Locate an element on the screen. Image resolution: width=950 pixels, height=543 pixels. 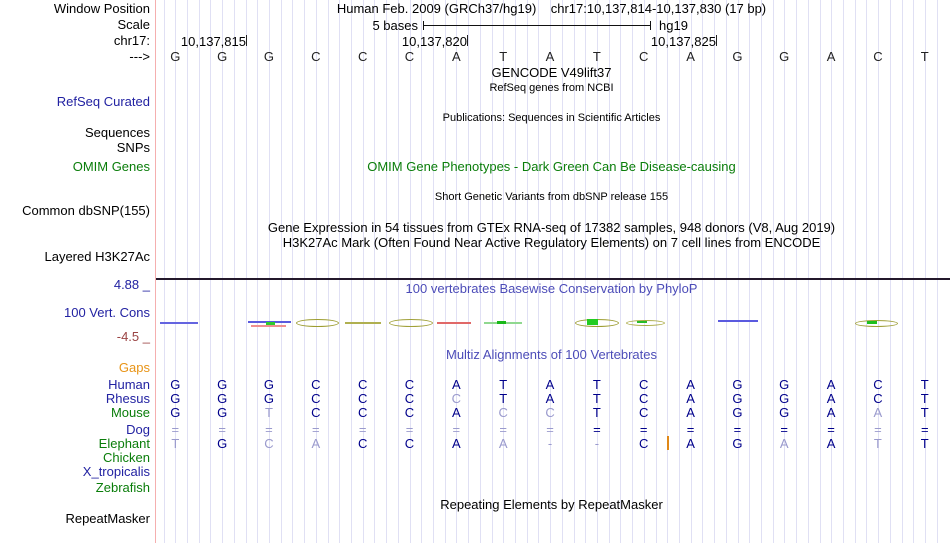
conservation-axis-max: 4.88 _ is located at coordinates (131, 284).